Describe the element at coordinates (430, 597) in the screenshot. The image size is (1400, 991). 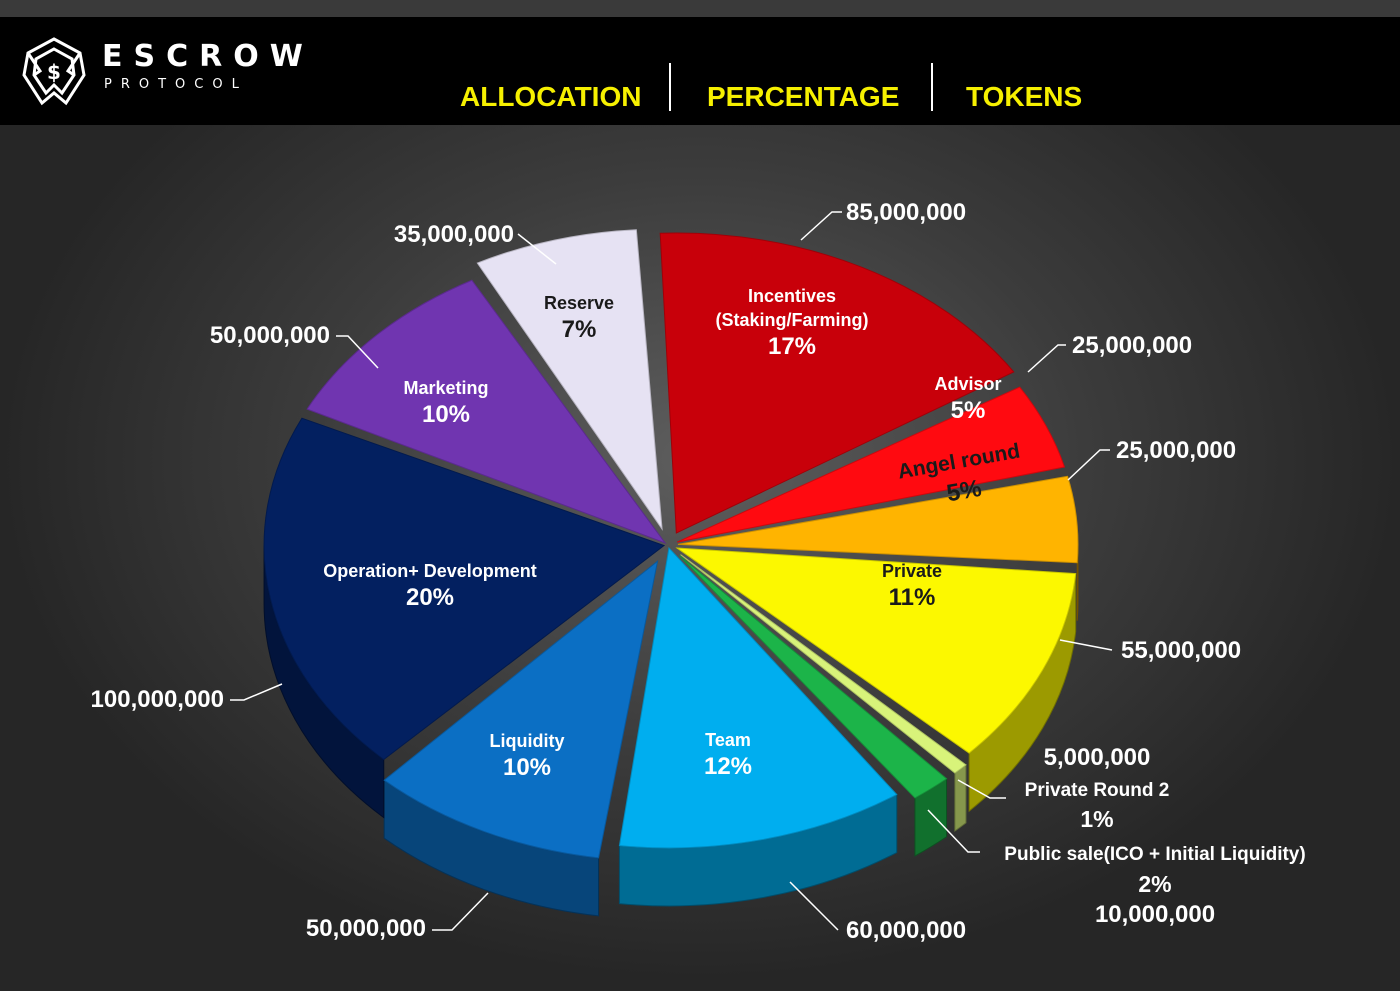
I see `slice-percent: 20%` at that location.